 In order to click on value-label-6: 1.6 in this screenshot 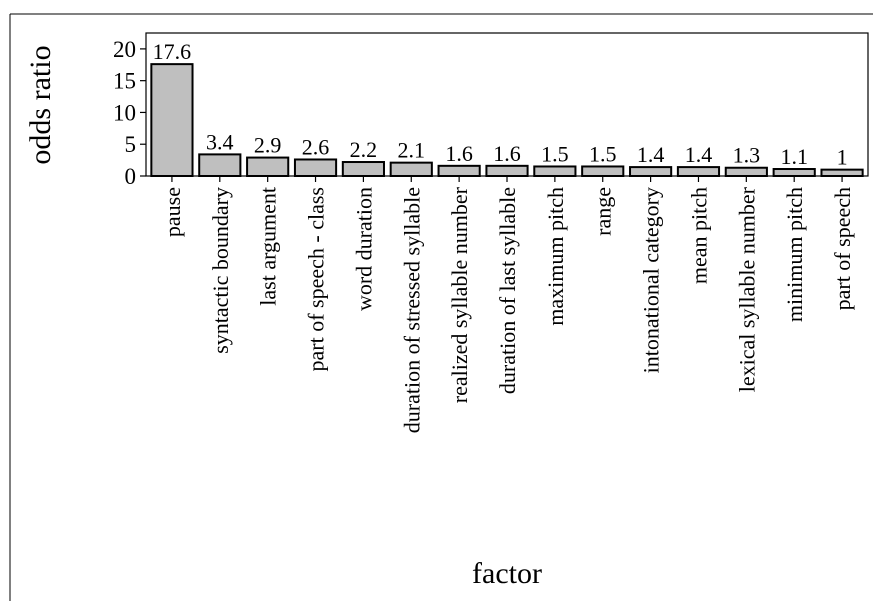, I will do `click(459, 153)`.